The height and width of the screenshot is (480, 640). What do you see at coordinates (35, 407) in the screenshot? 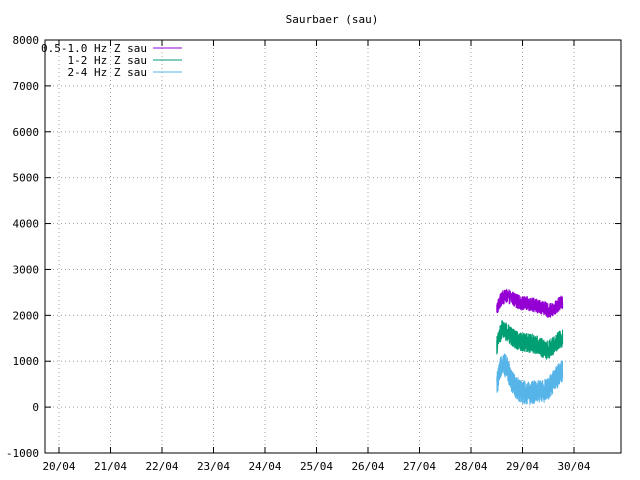
I see `y-tick-label: 0` at bounding box center [35, 407].